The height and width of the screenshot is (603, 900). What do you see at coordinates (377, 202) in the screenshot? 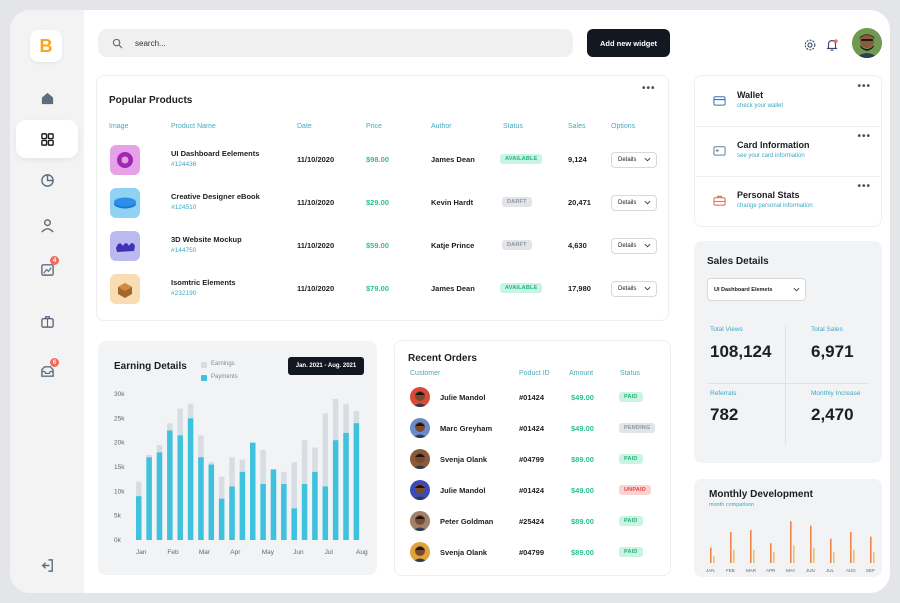
I see `product-price: $29.00` at bounding box center [377, 202].